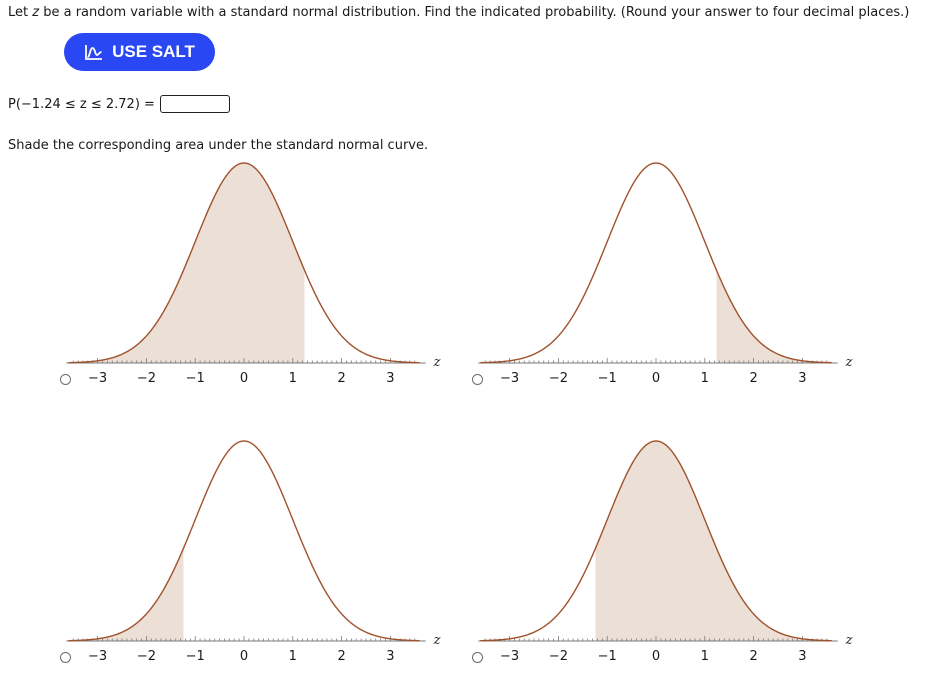 This screenshot has height=676, width=936. Describe the element at coordinates (20, 12) in the screenshot. I see `prompt-before: Let` at that location.